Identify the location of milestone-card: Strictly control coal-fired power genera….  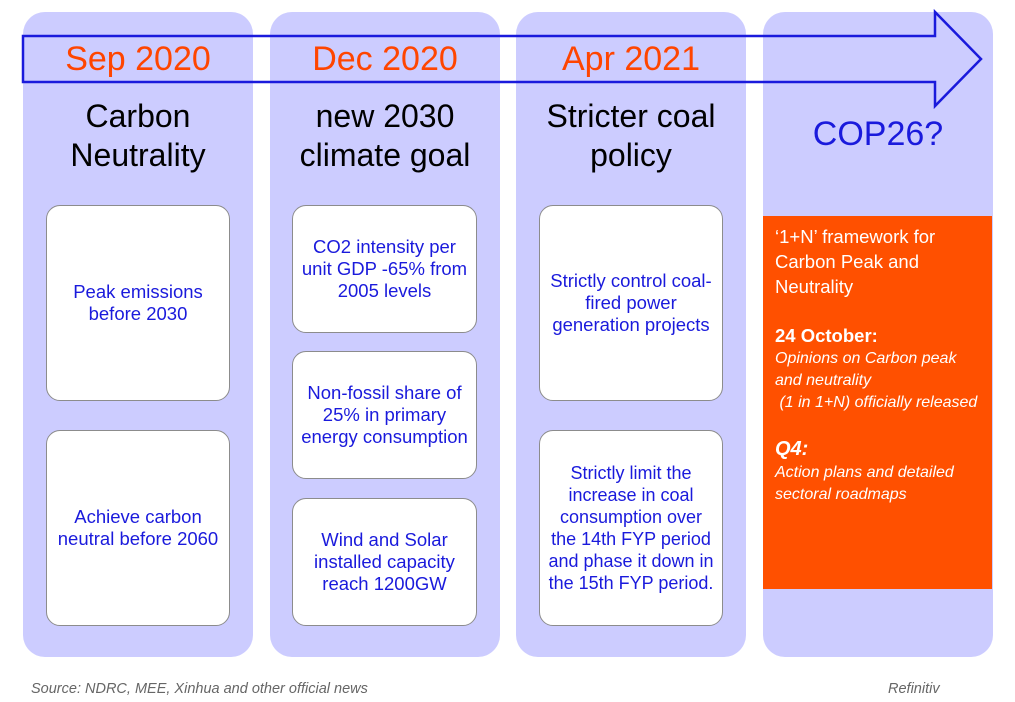
(631, 303).